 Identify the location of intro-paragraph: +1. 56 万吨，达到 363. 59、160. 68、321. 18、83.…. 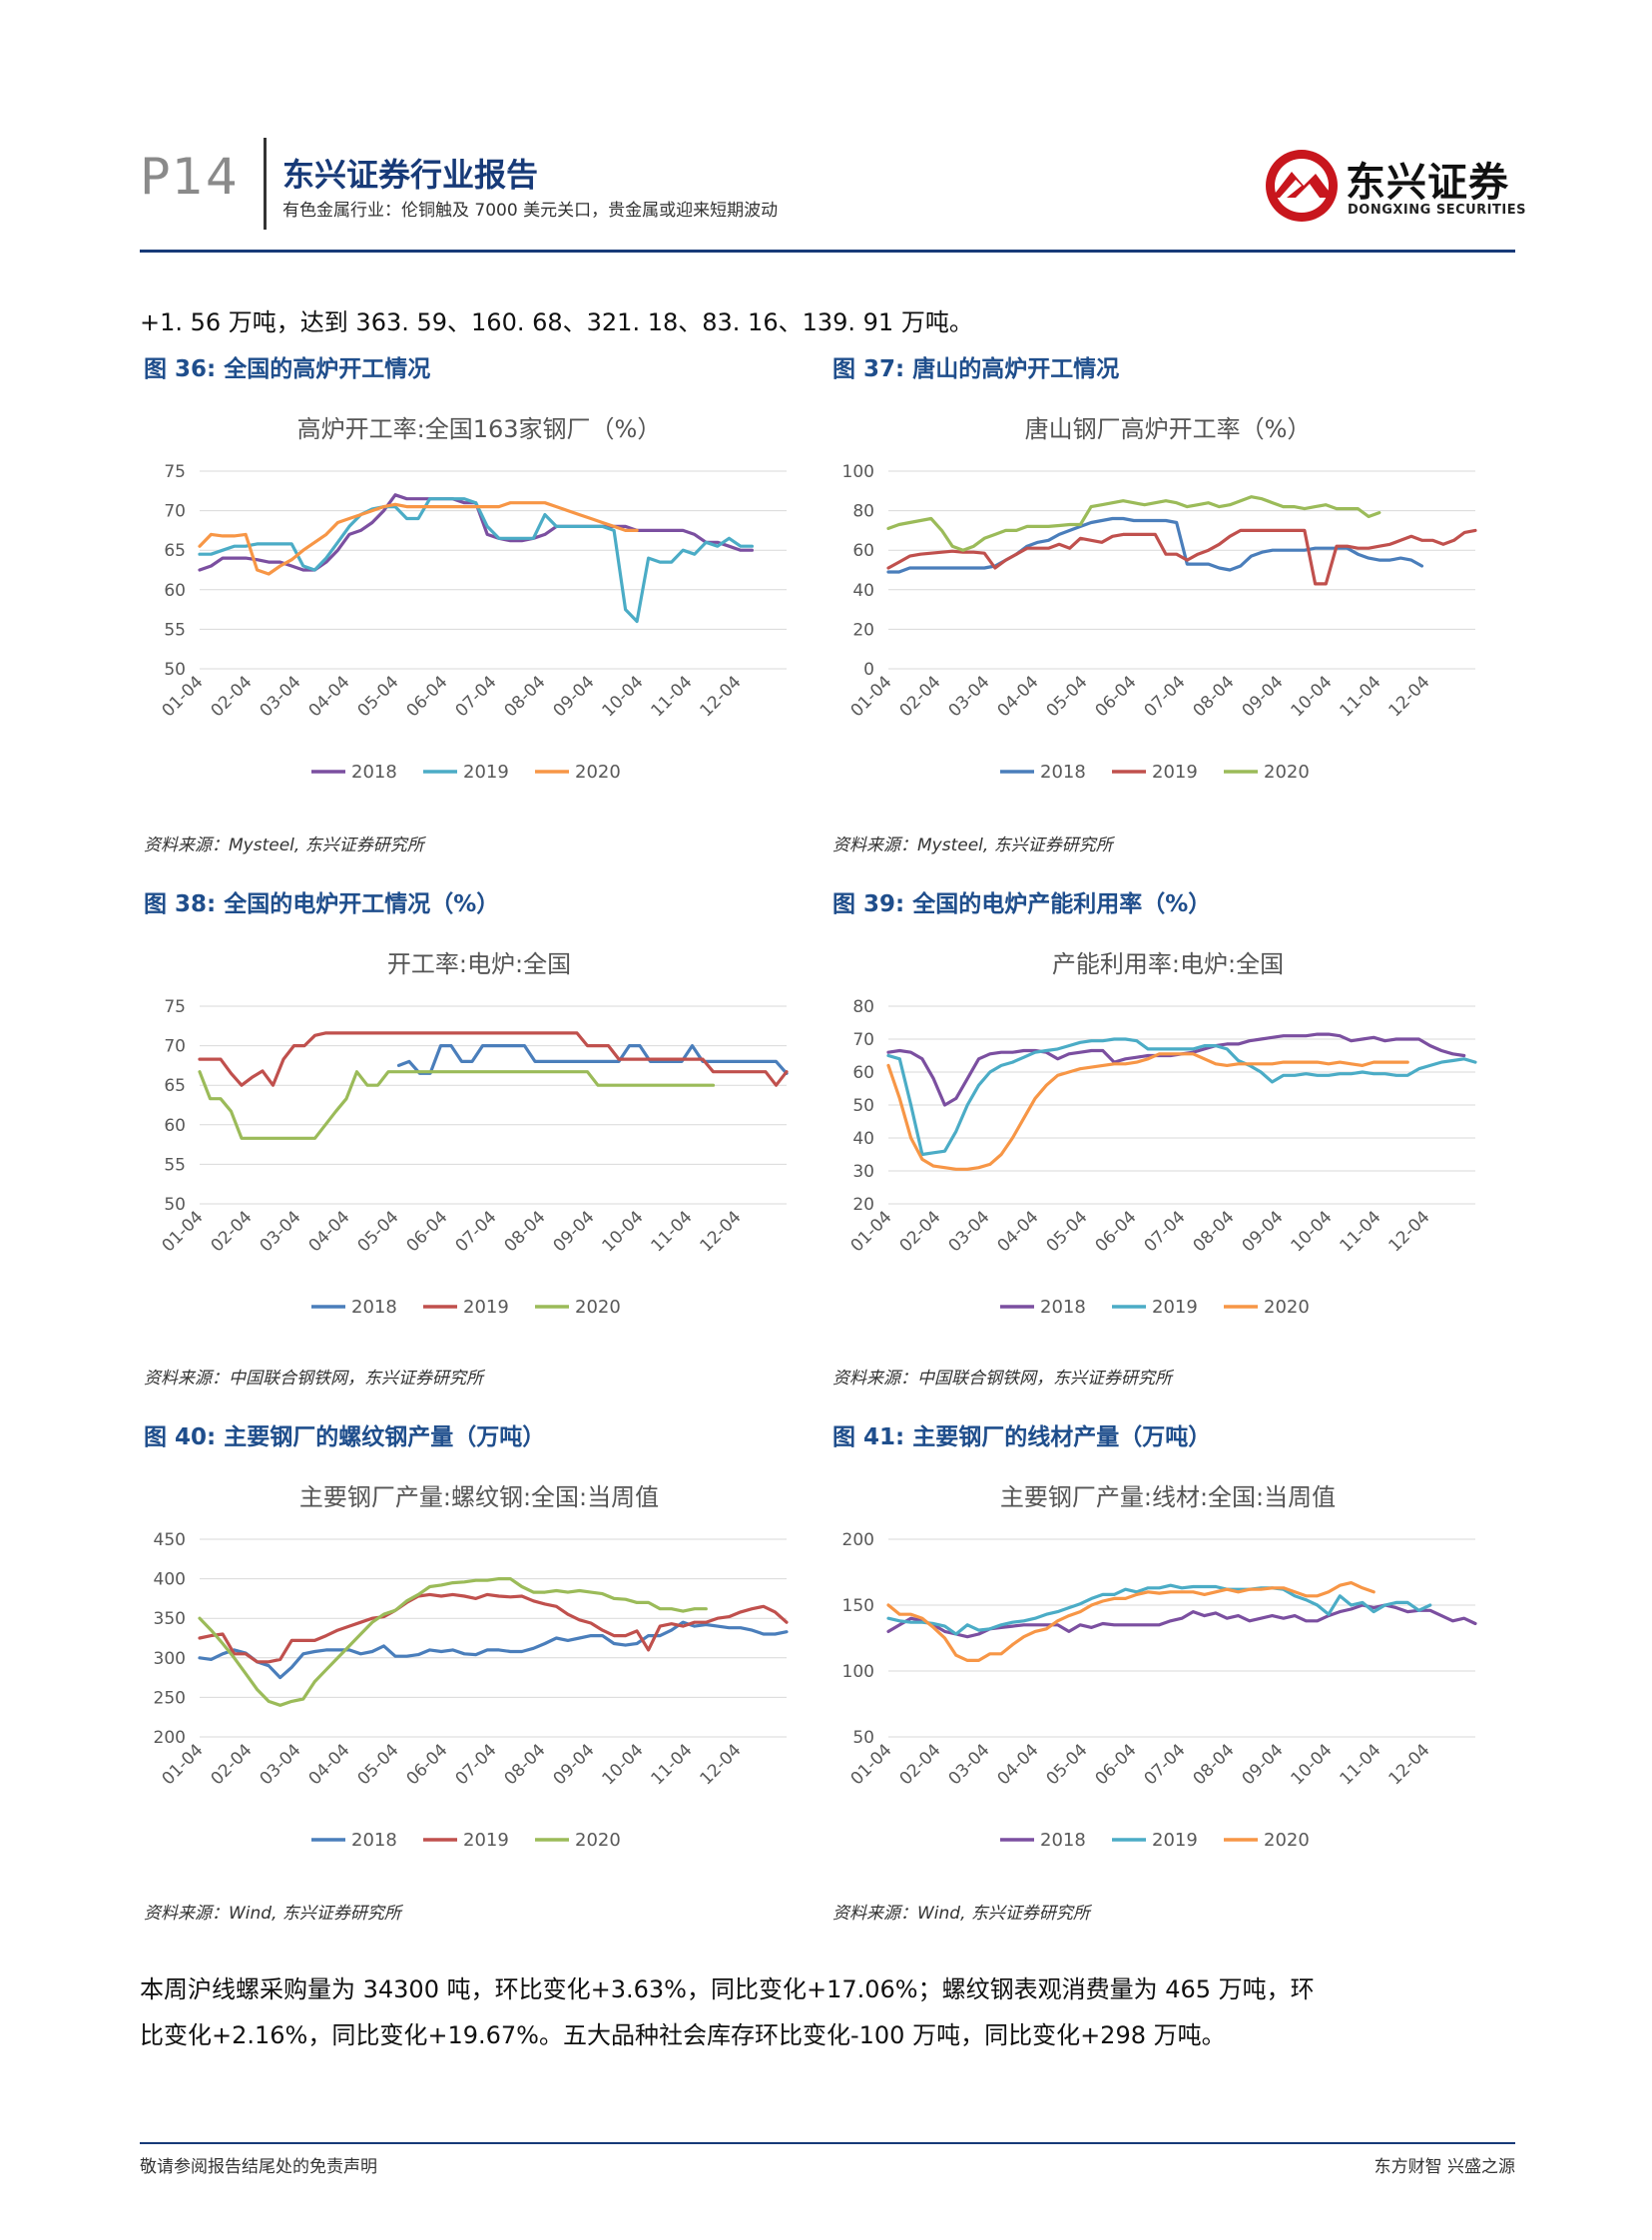
(556, 322).